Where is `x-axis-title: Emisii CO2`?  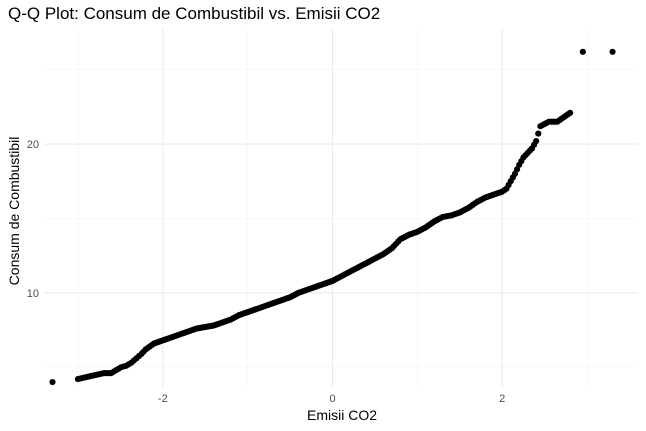 x-axis-title: Emisii CO2 is located at coordinates (342, 415).